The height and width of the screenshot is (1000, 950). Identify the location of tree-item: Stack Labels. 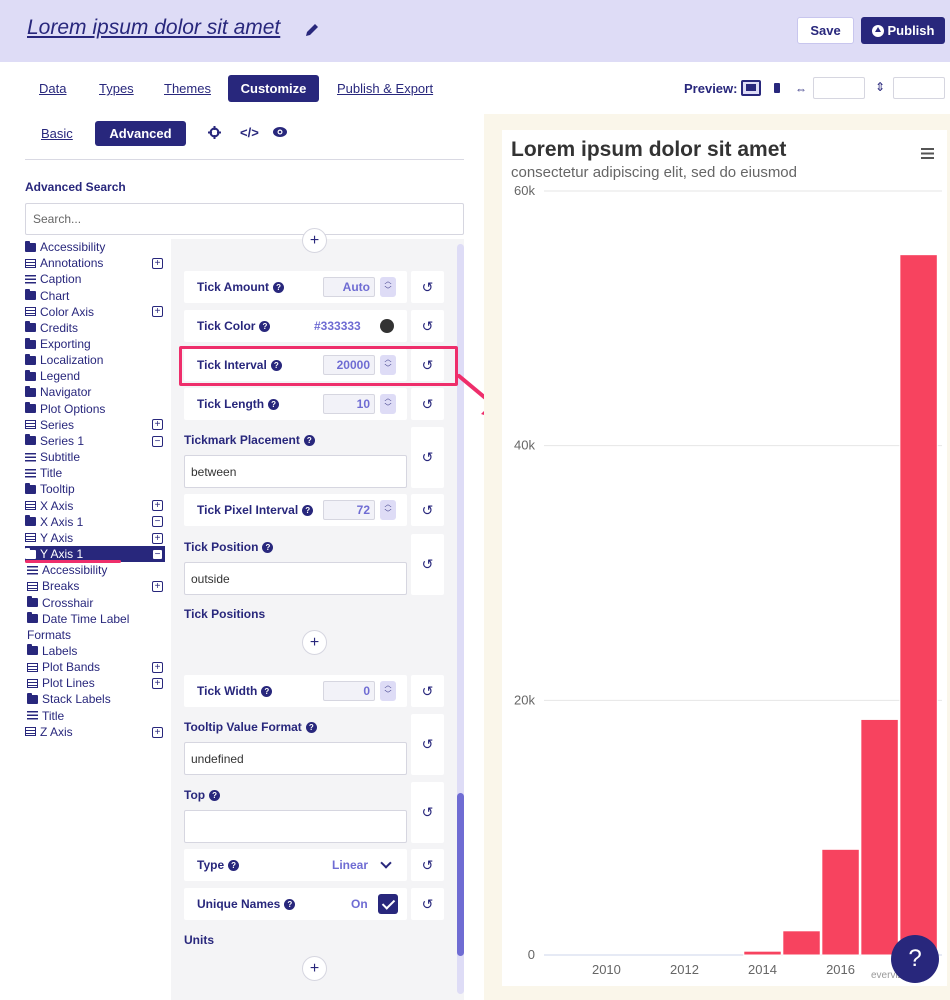
(97, 699).